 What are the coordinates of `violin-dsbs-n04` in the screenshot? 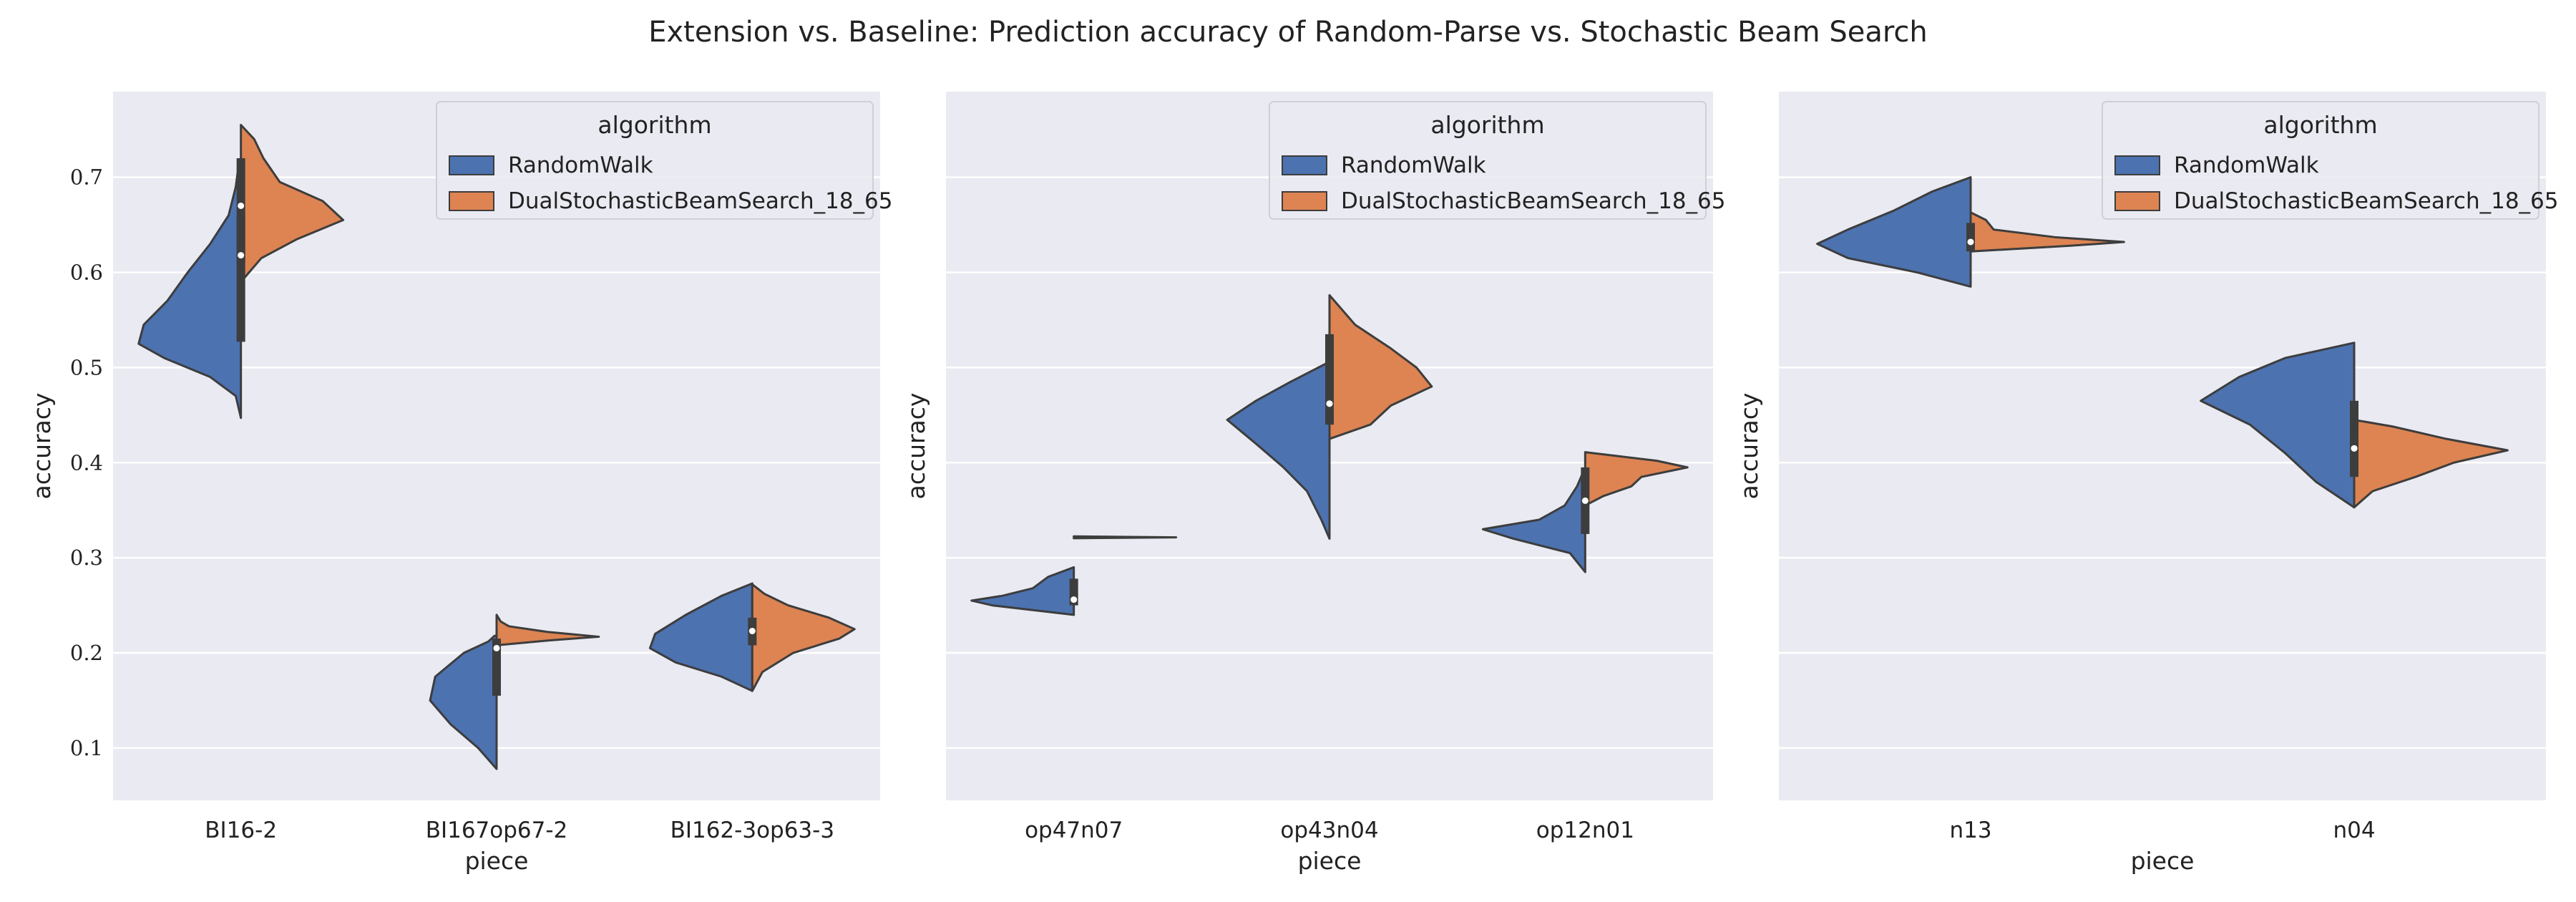 It's located at (2431, 464).